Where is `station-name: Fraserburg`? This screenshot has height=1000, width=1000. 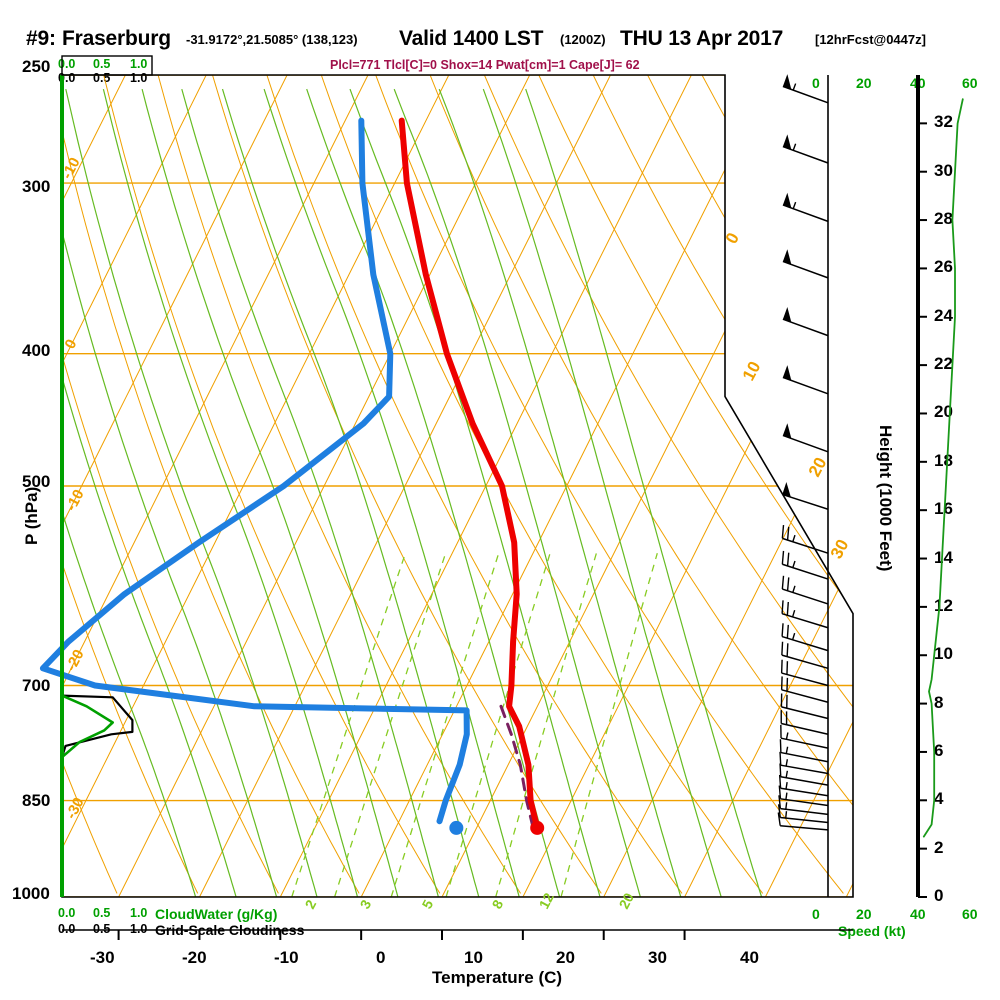
station-name: Fraserburg is located at coordinates (116, 38).